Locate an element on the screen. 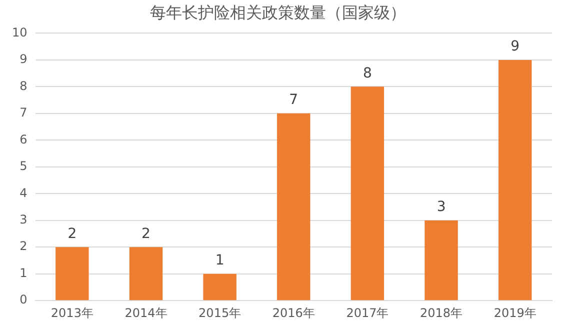 This screenshot has height=331, width=566. y-tick-label: 2 is located at coordinates (24, 246).